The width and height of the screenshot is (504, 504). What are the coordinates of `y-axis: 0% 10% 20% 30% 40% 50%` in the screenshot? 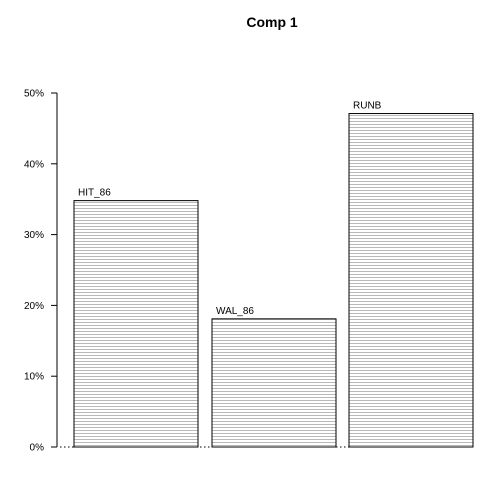 It's located at (41, 271).